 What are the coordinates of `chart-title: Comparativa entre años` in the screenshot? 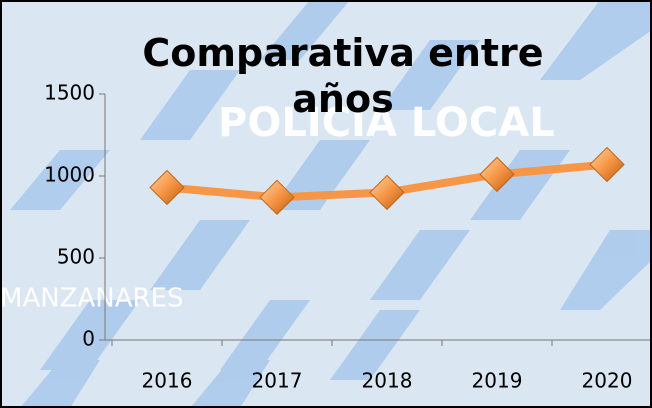 It's located at (343, 76).